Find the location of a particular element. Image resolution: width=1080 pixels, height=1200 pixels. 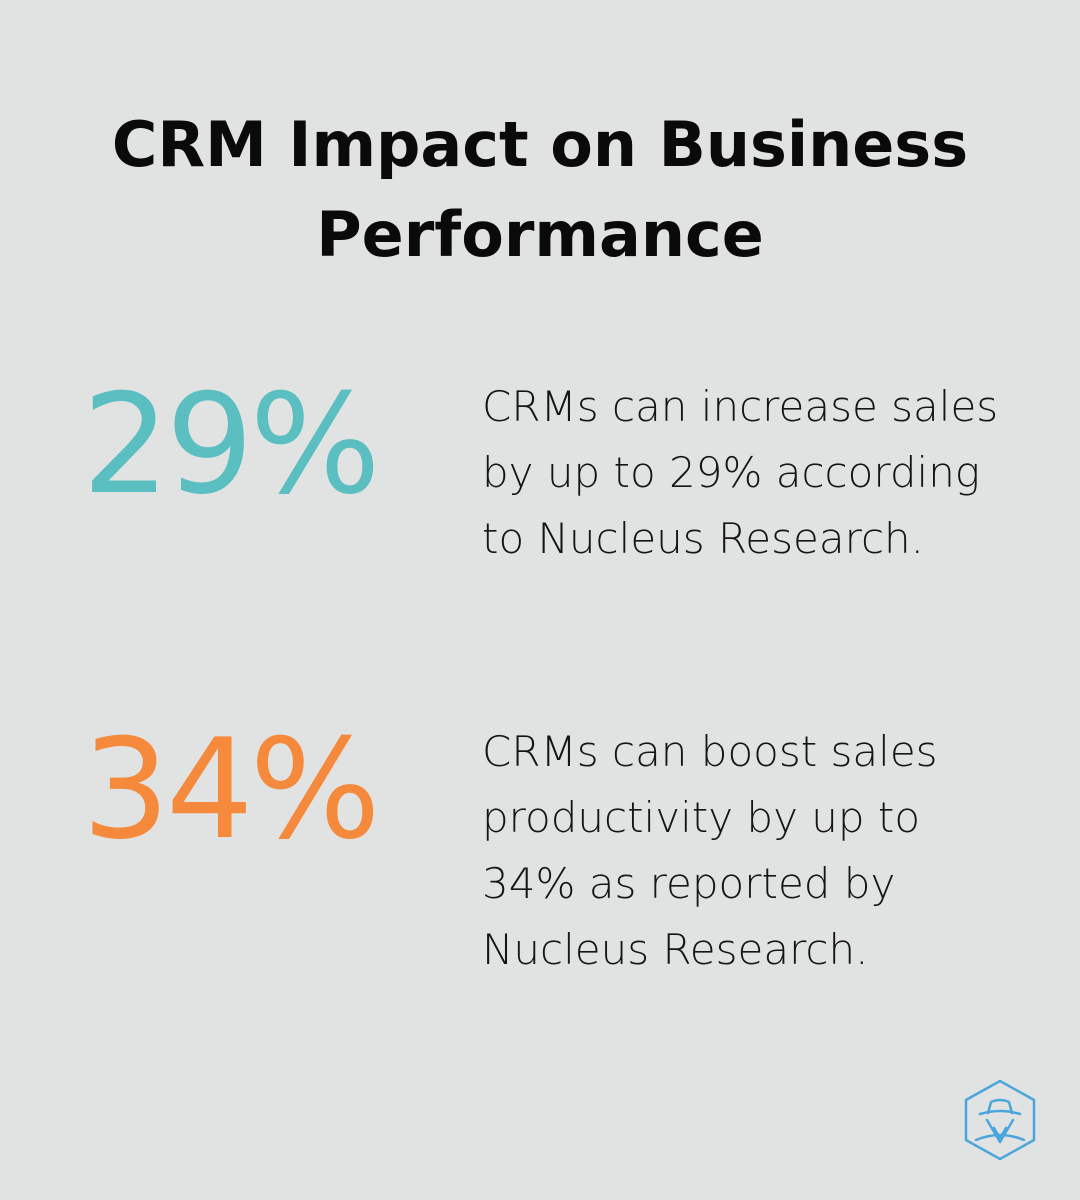

spy-hat-hexagon-icon is located at coordinates (1000, 1120).